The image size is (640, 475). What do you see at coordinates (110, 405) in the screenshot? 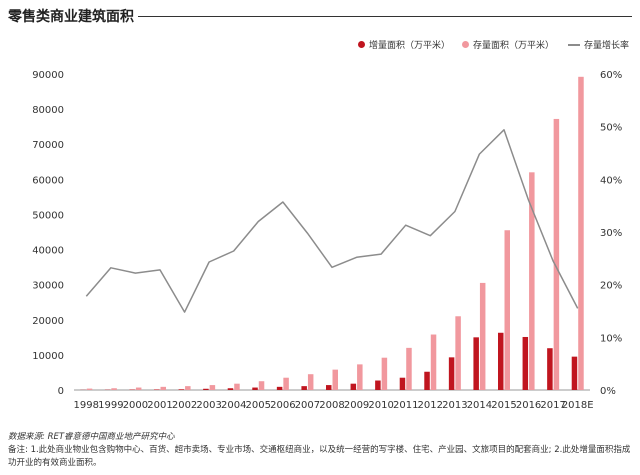
I see `x-tick-label: 1999` at bounding box center [110, 405].